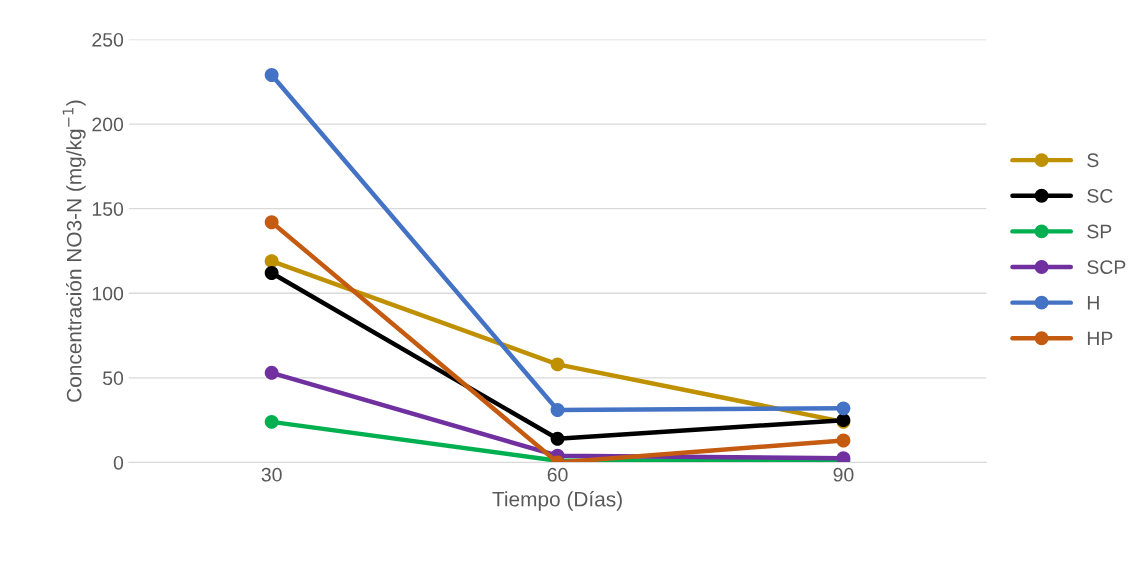 The width and height of the screenshot is (1139, 564). Describe the element at coordinates (1100, 338) in the screenshot. I see `legend-label: HP` at that location.